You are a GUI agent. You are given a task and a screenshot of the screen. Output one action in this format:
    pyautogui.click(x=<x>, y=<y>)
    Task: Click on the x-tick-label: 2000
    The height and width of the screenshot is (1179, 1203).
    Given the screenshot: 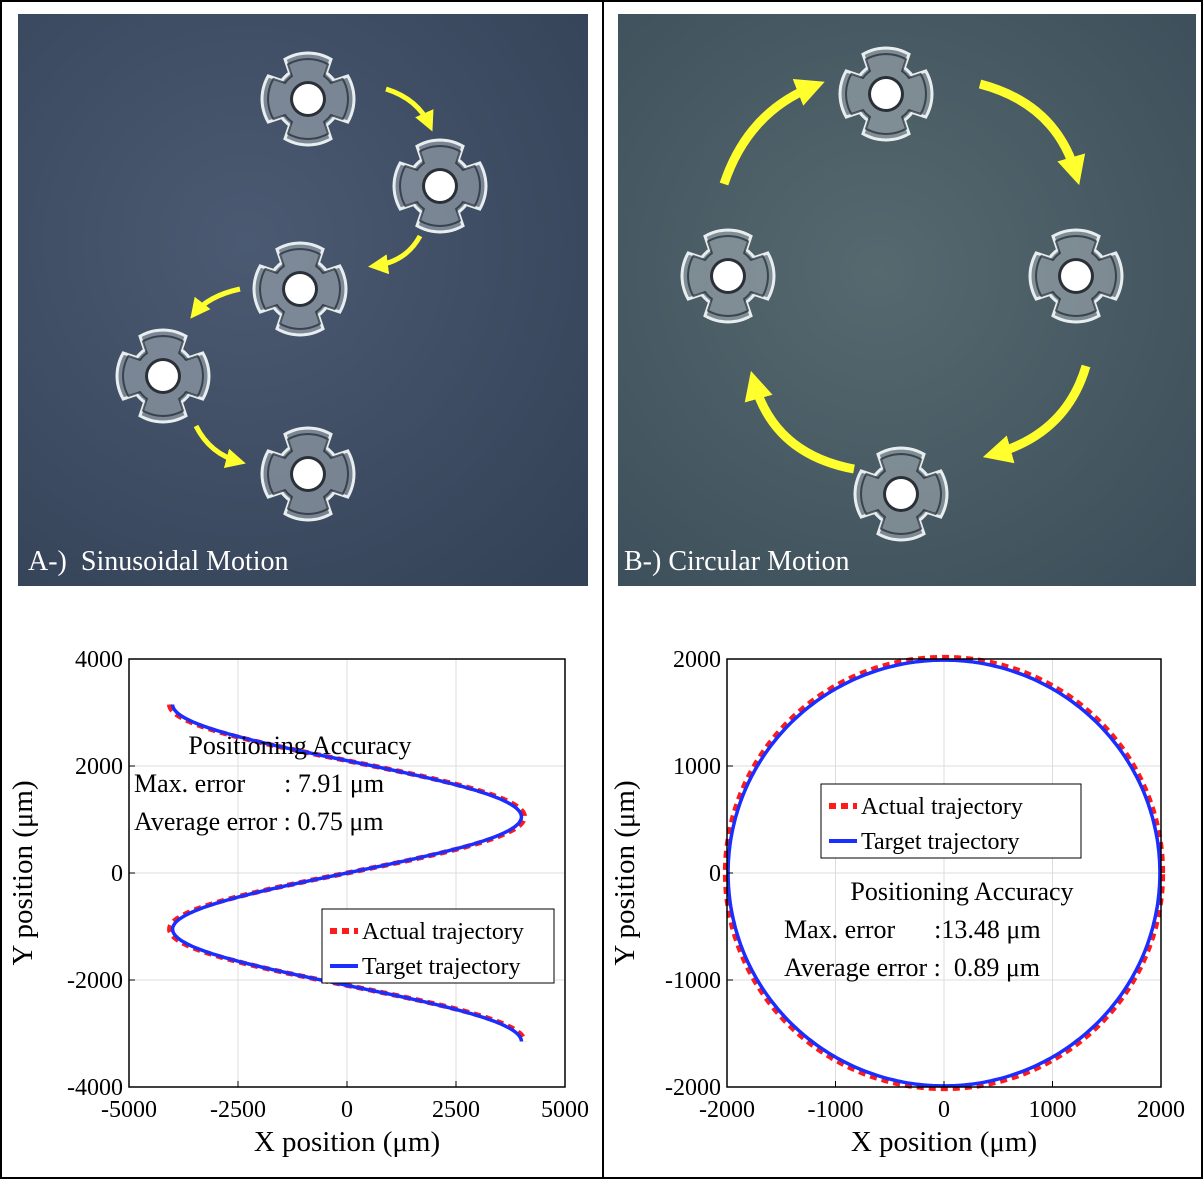 What is the action you would take?
    pyautogui.click(x=1161, y=1110)
    